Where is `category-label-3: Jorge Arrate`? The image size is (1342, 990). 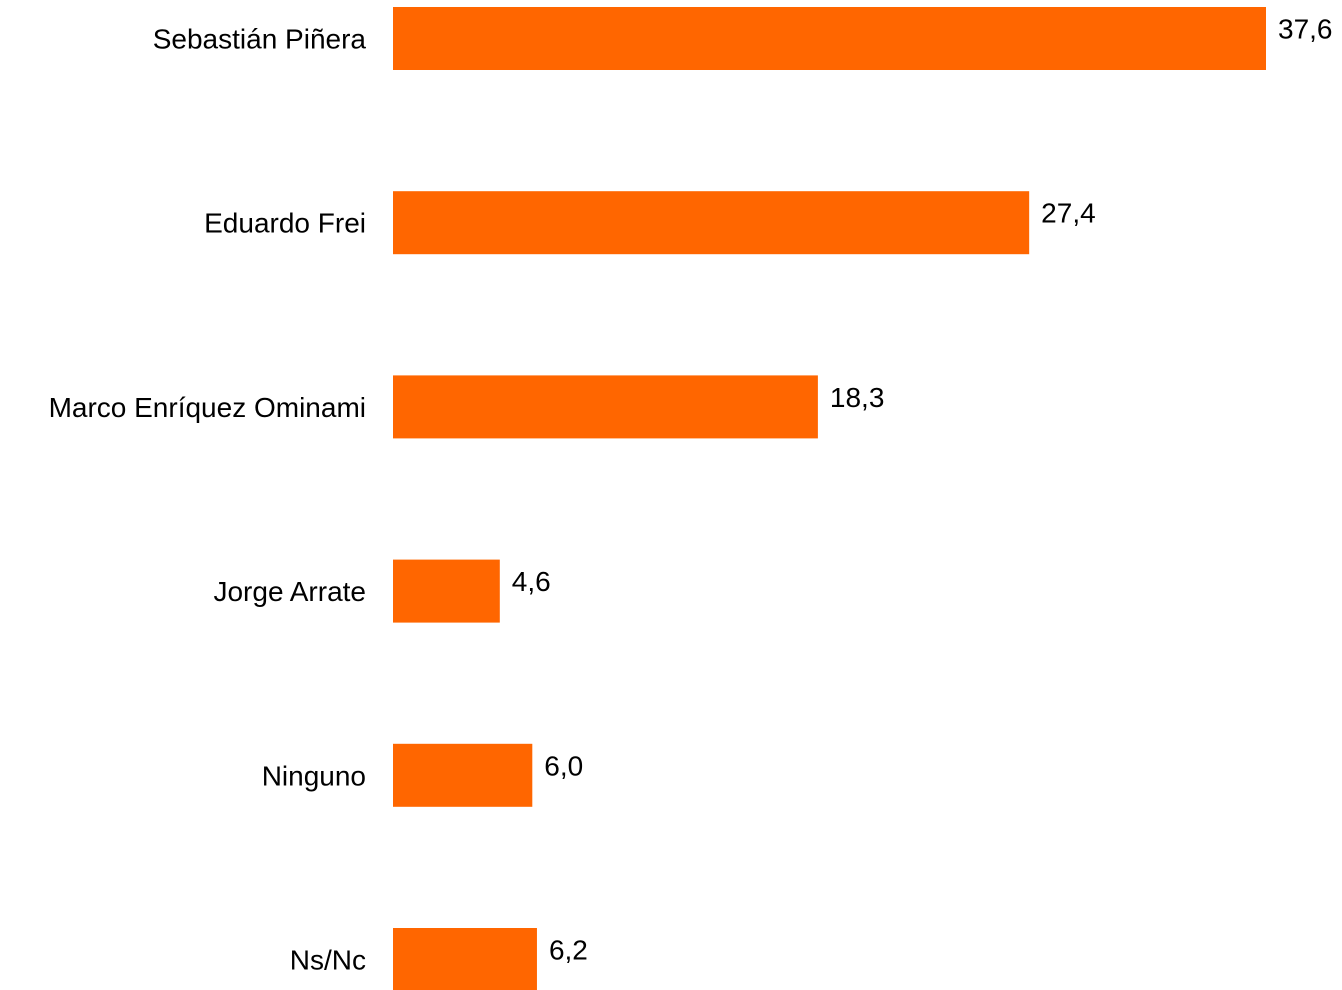 category-label-3: Jorge Arrate is located at coordinates (289, 591).